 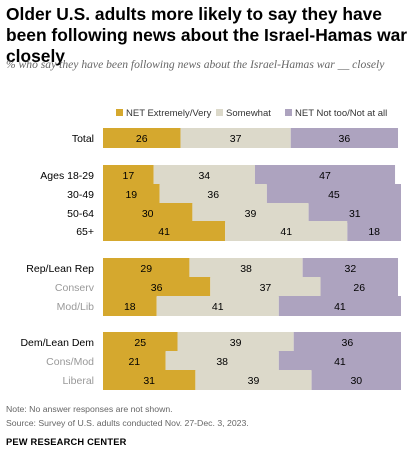 What do you see at coordinates (78, 381) in the screenshot?
I see `category-label: Liberal` at bounding box center [78, 381].